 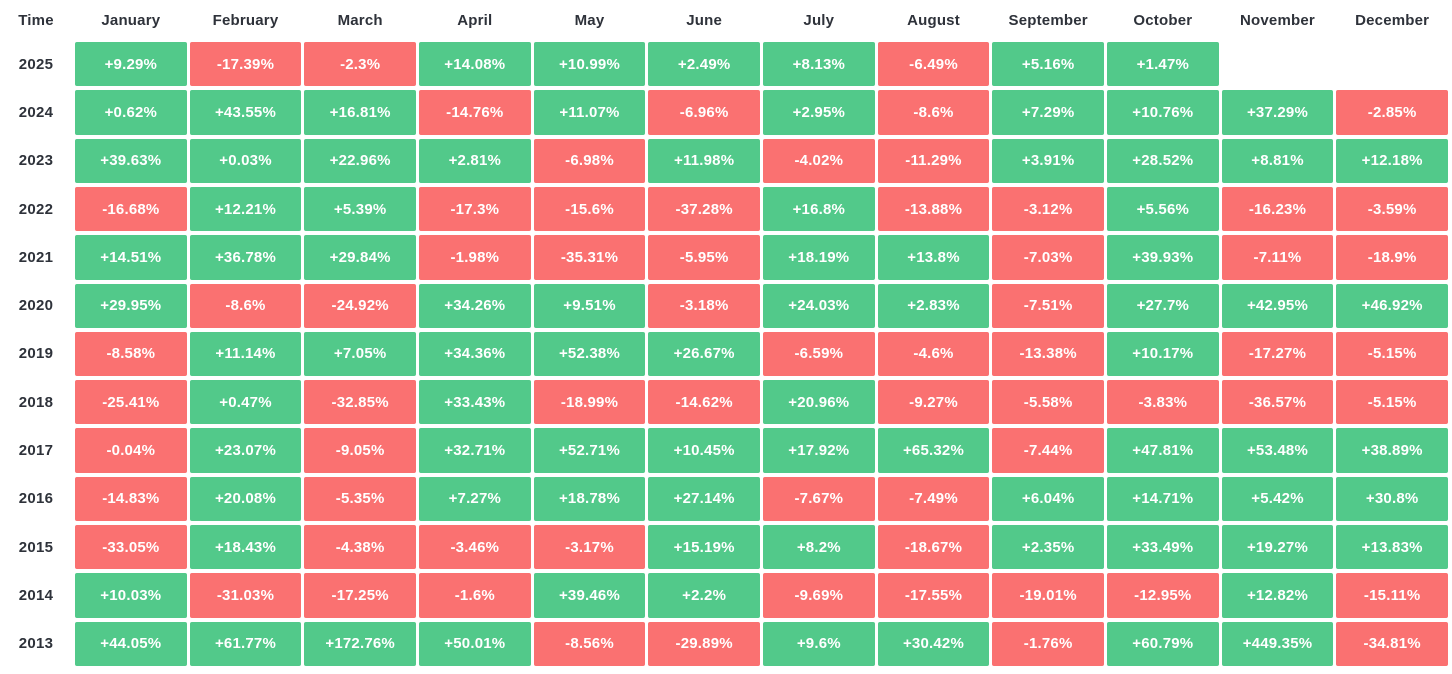 I want to click on return-cell: +27.14%, so click(x=704, y=499).